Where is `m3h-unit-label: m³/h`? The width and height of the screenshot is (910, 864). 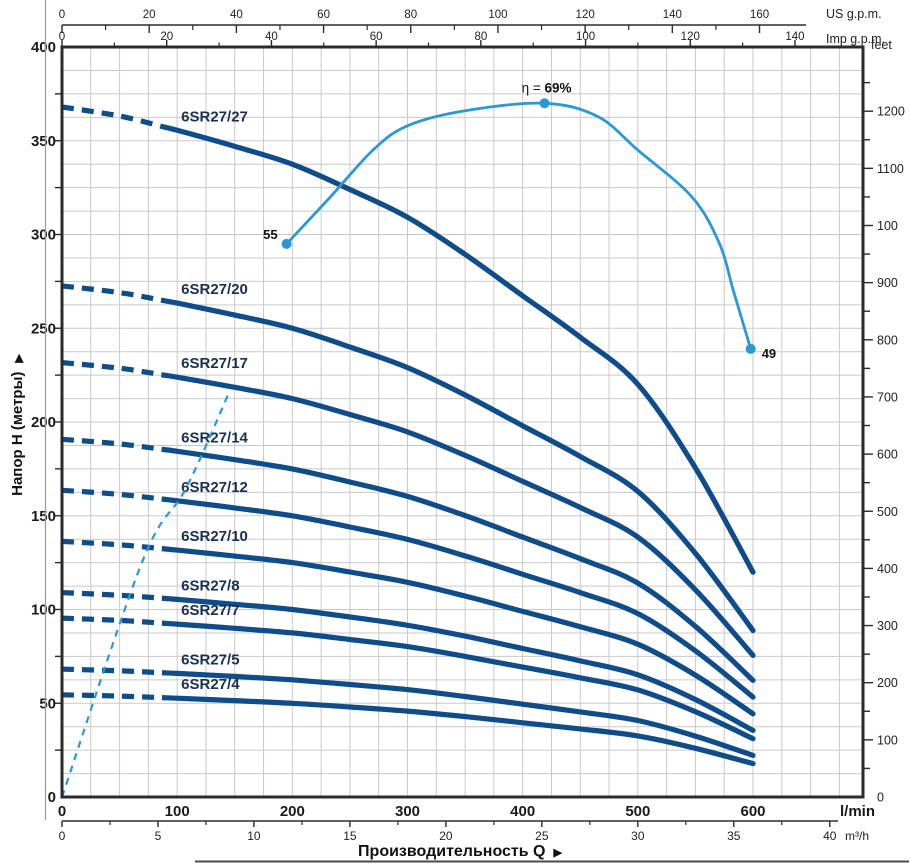 m3h-unit-label: m³/h is located at coordinates (857, 836).